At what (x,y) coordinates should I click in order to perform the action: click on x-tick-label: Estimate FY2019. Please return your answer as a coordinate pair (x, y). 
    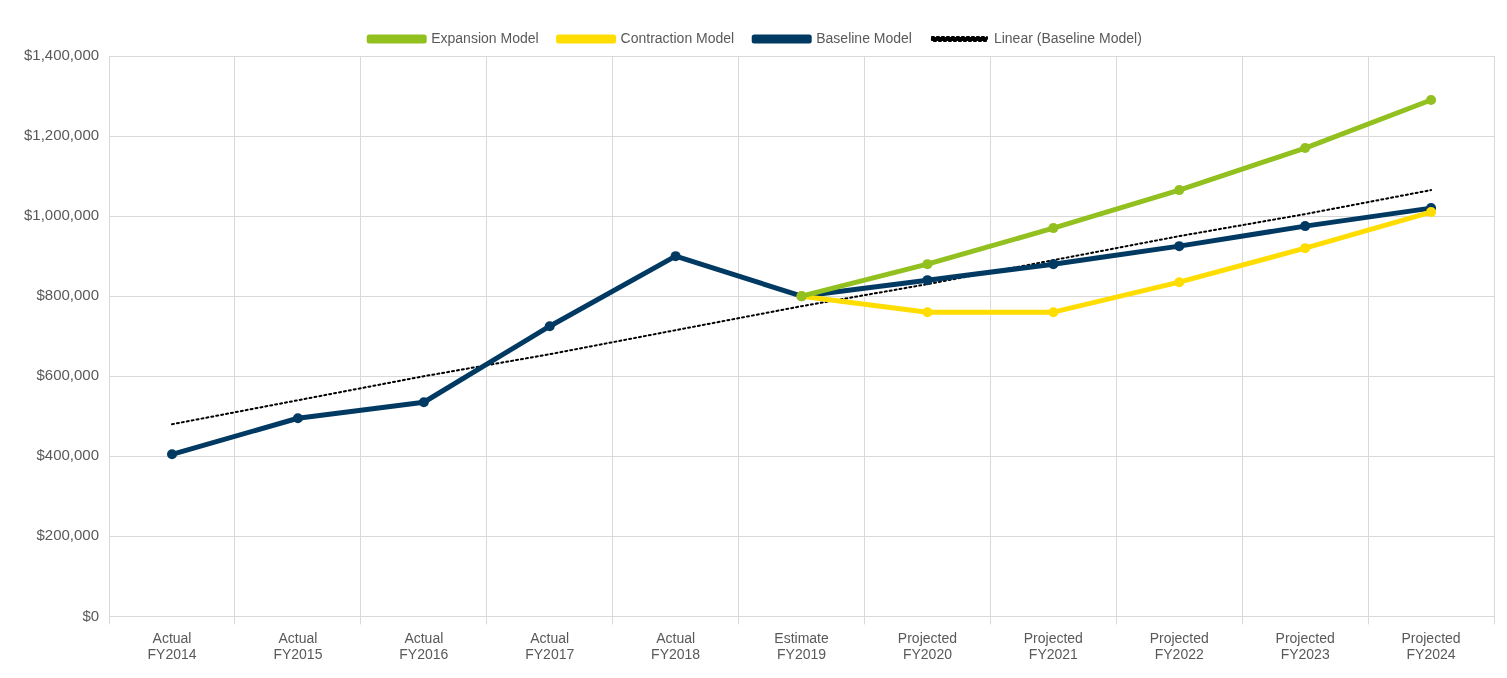
    Looking at the image, I should click on (801, 646).